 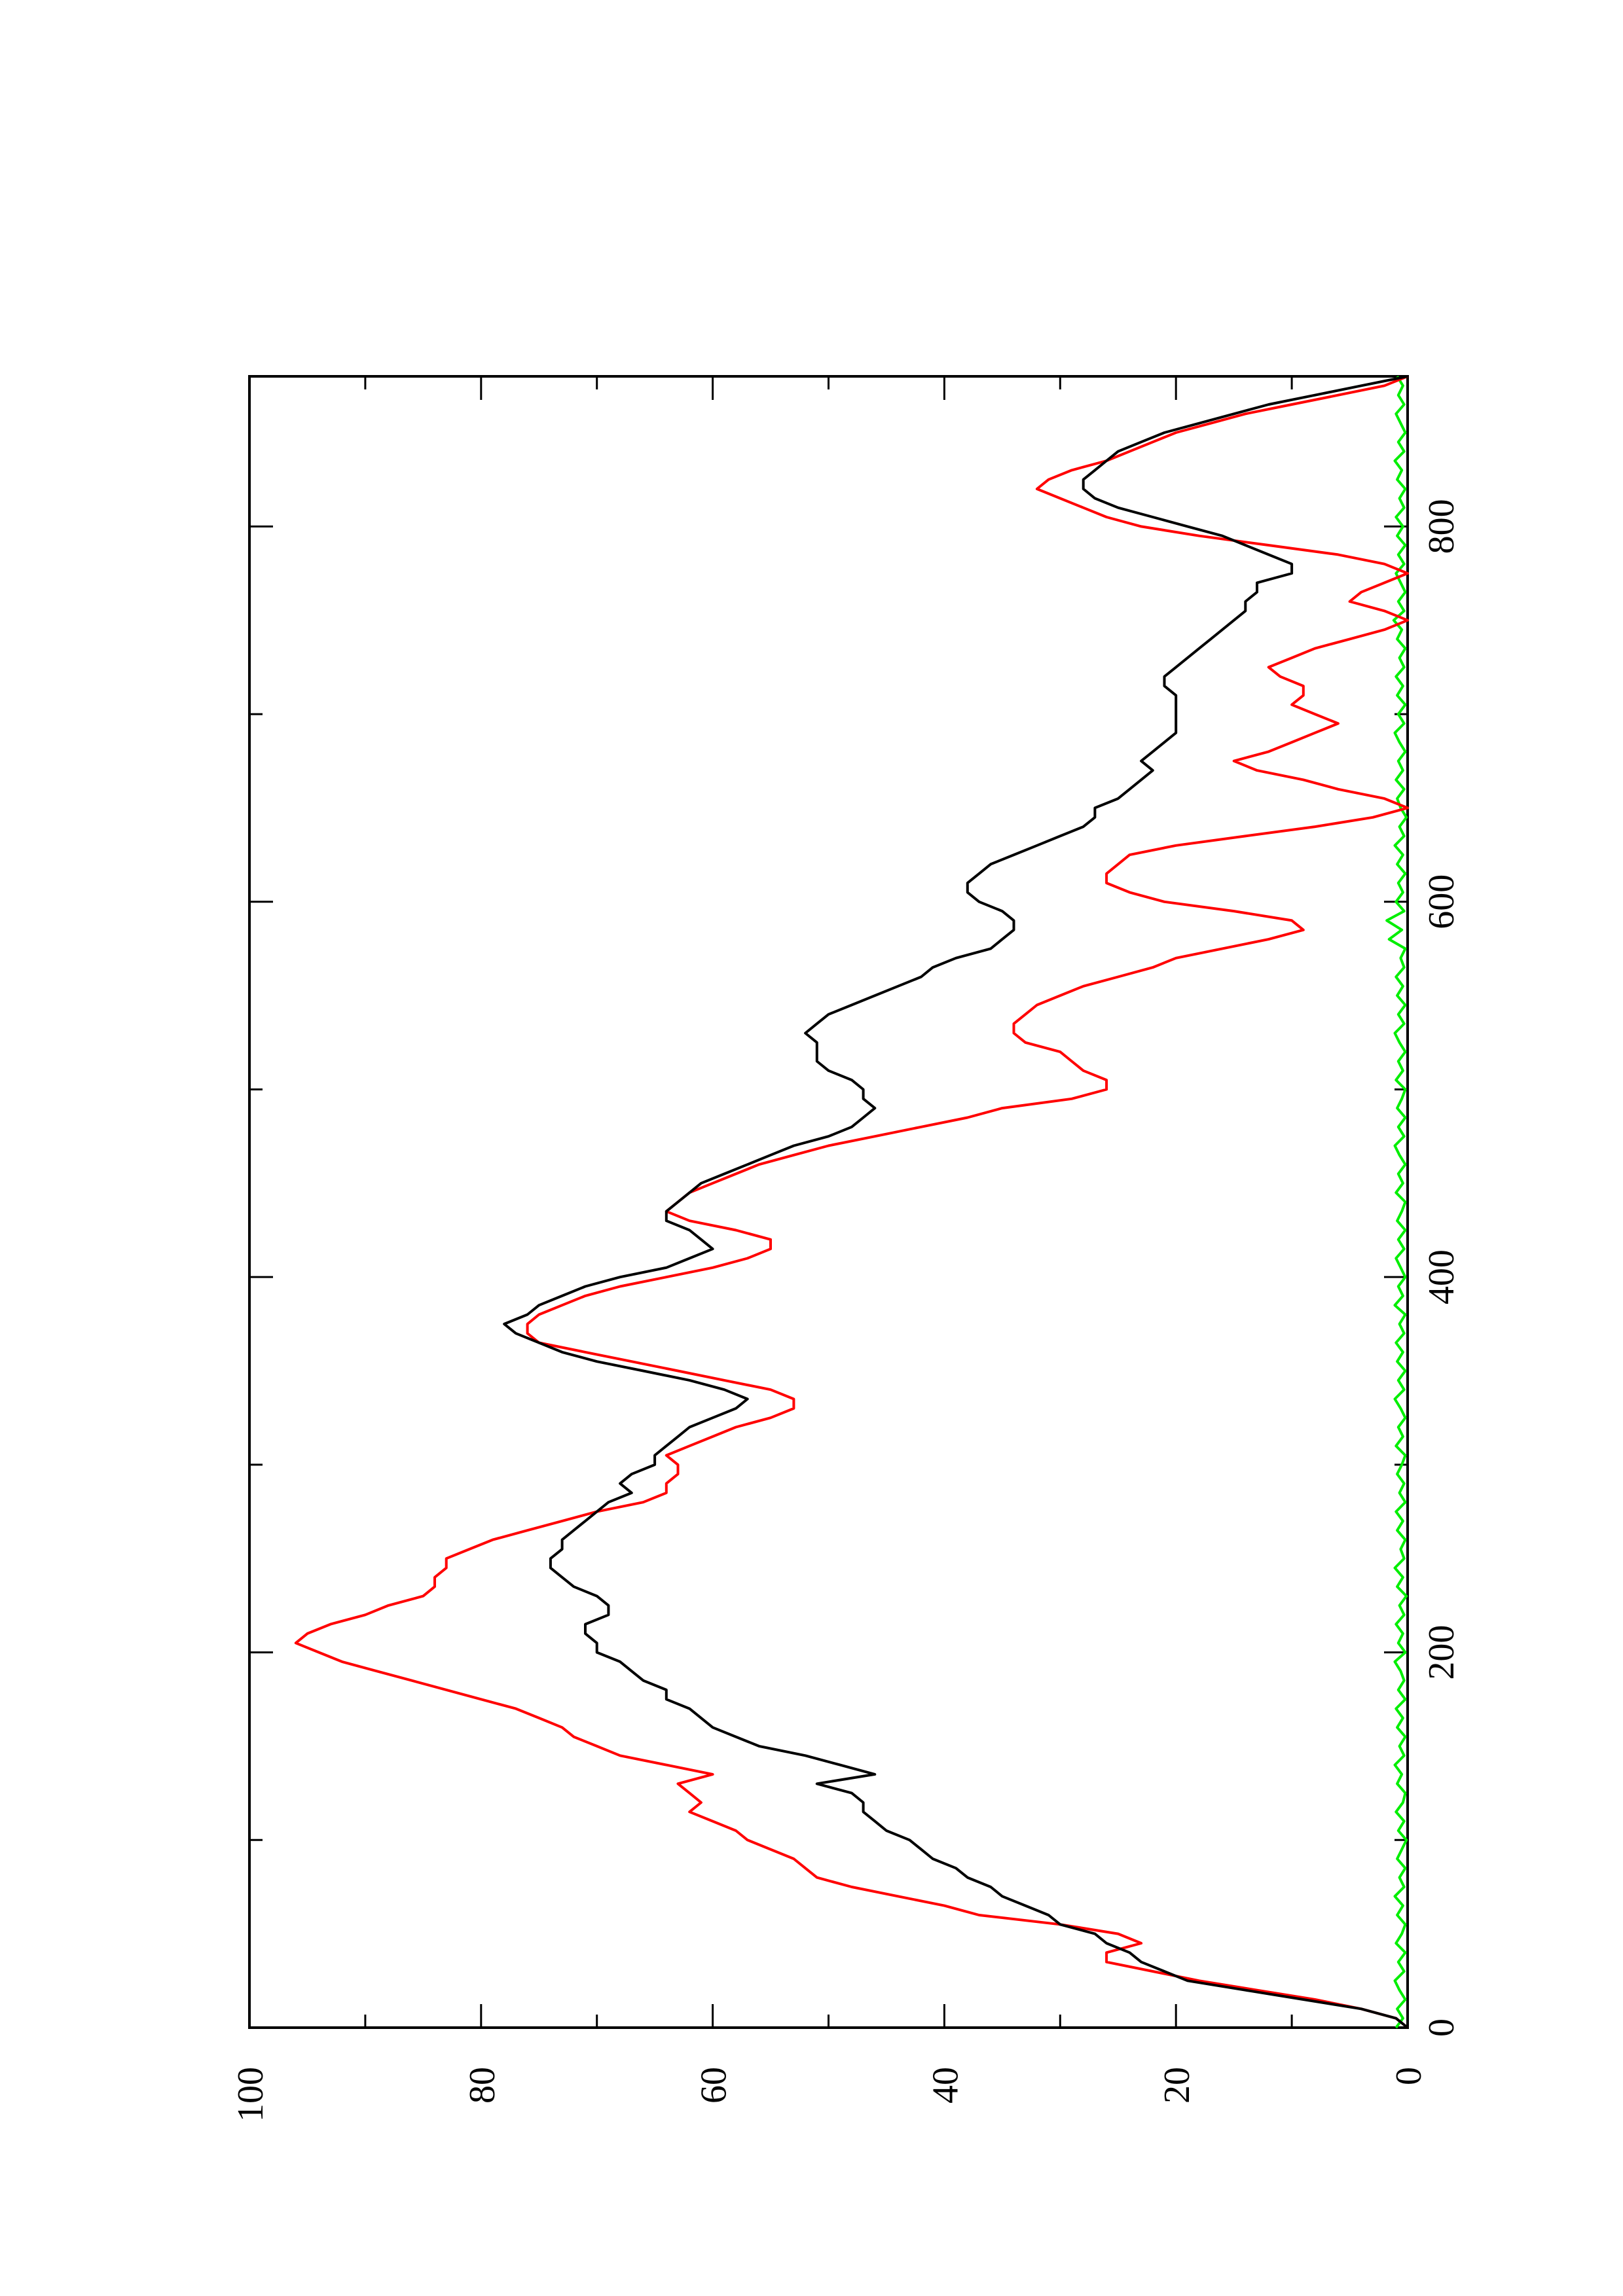 What do you see at coordinates (1441, 2027) in the screenshot?
I see `x-tick-label: 0` at bounding box center [1441, 2027].